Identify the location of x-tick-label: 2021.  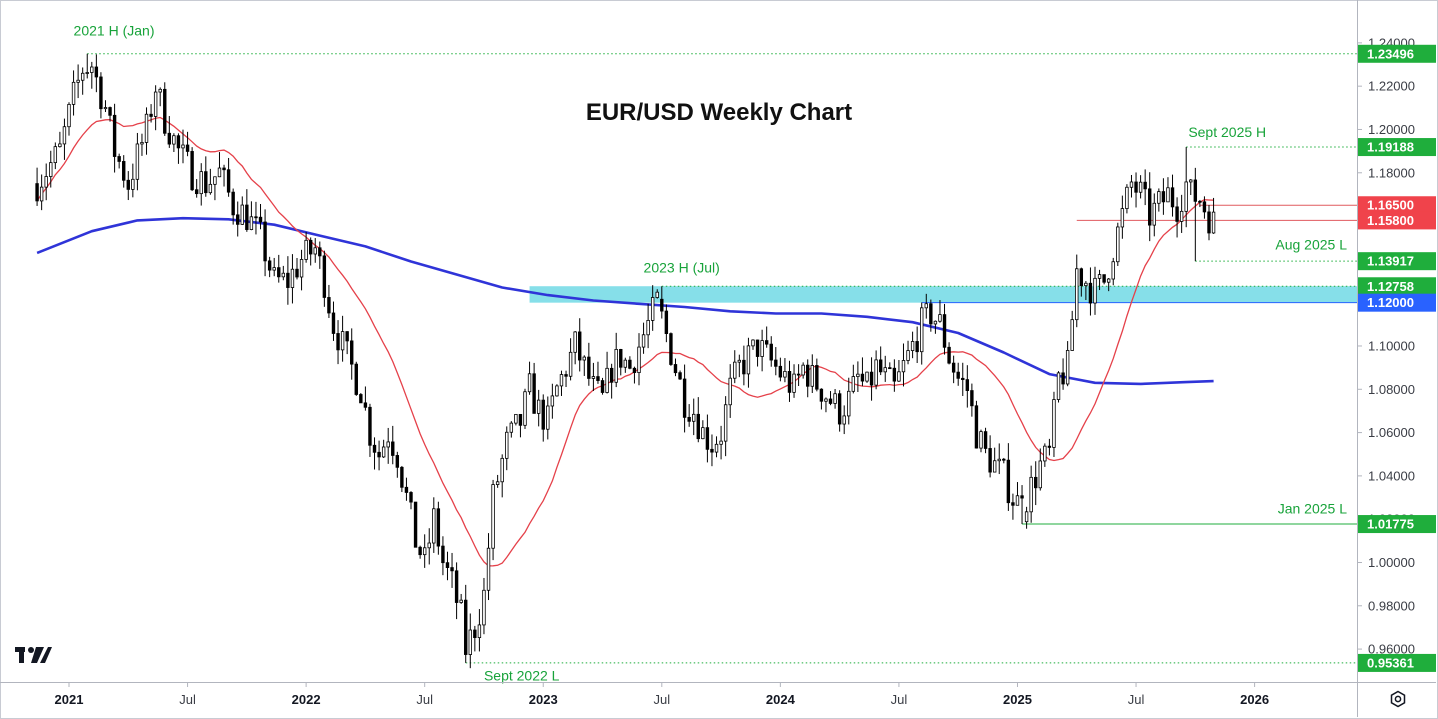
(69, 699).